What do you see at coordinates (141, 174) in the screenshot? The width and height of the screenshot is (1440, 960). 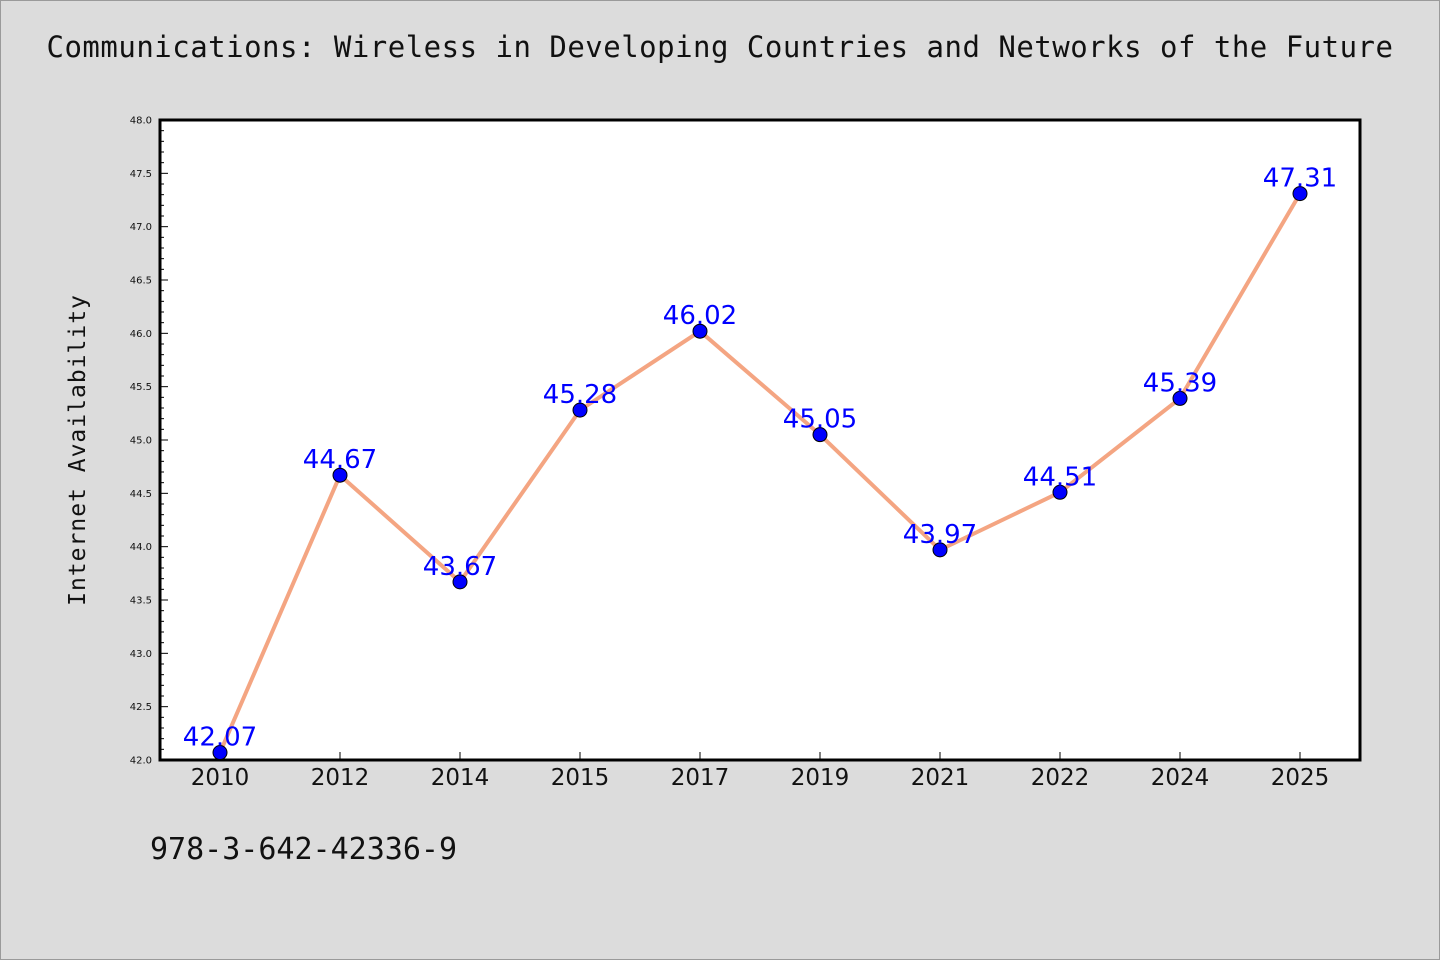 I see `y-tick-label: 47.5` at bounding box center [141, 174].